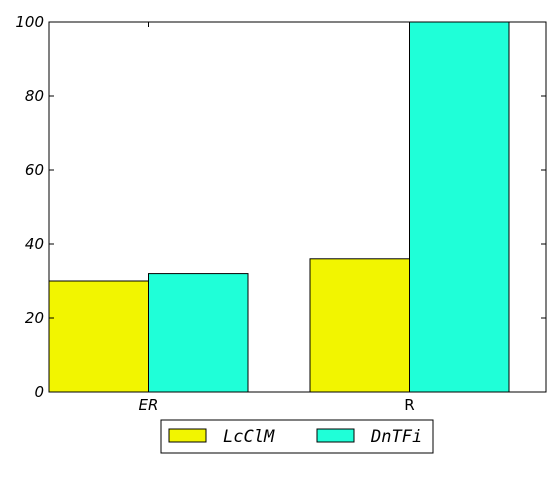 The height and width of the screenshot is (480, 560). Describe the element at coordinates (39, 392) in the screenshot. I see `y-tick-label: 0` at that location.